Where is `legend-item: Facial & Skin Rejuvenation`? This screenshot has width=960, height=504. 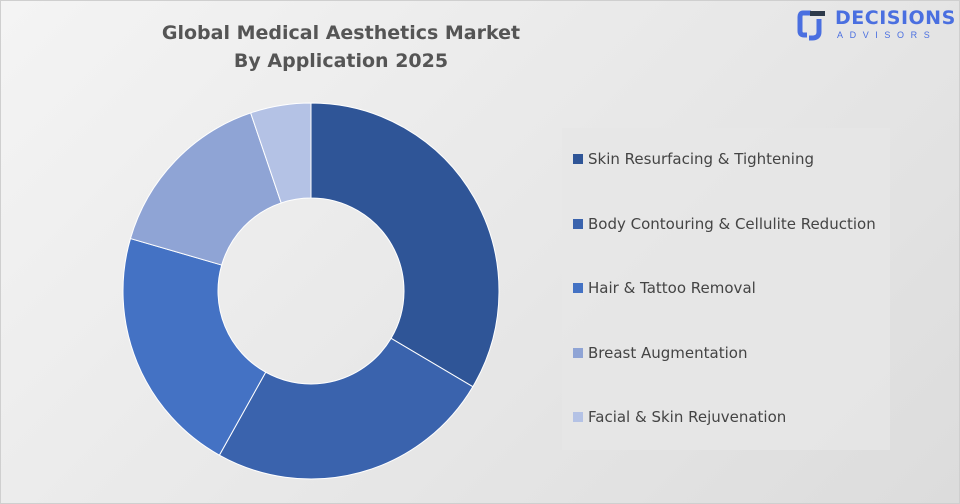
legend-item: Facial & Skin Rejuvenation is located at coordinates (679, 417).